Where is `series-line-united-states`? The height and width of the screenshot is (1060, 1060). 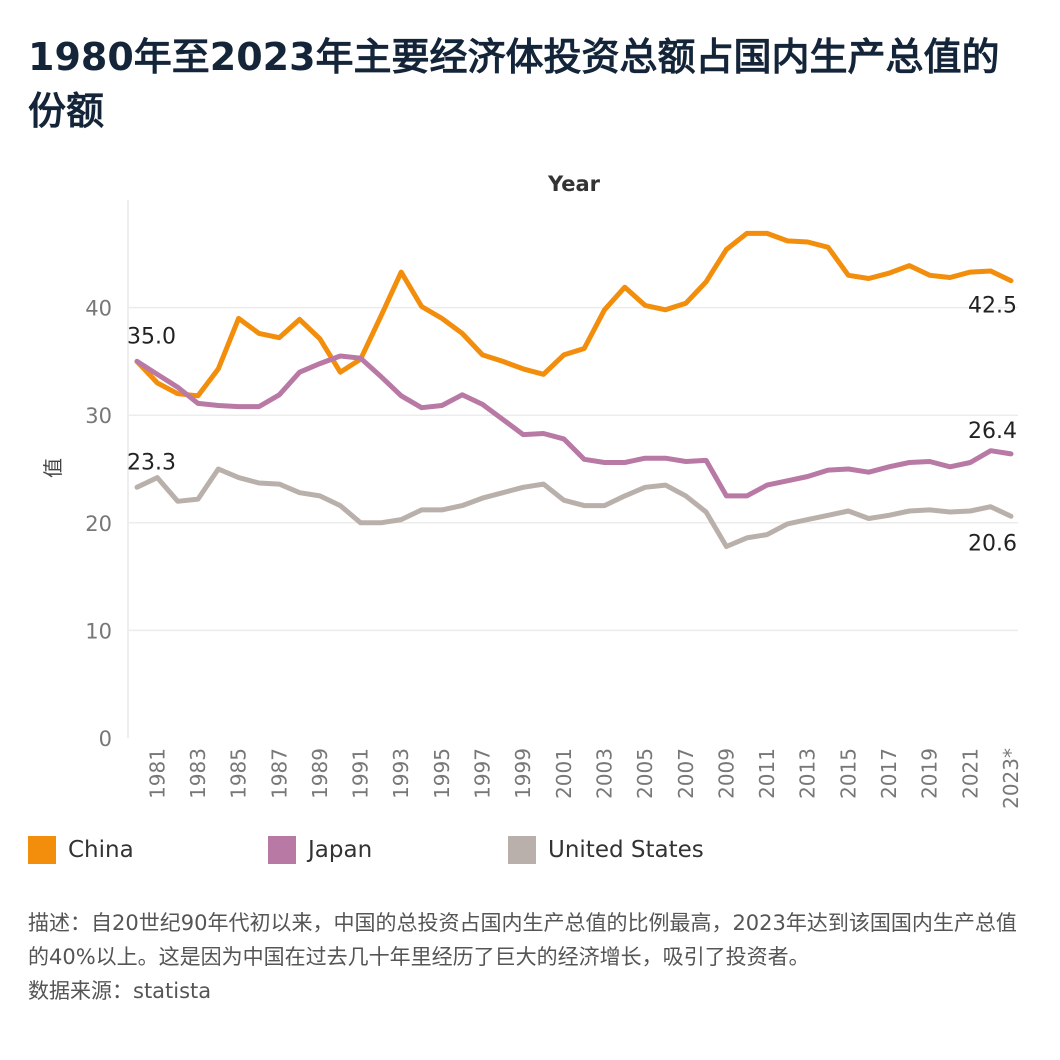
series-line-united-states is located at coordinates (574, 507).